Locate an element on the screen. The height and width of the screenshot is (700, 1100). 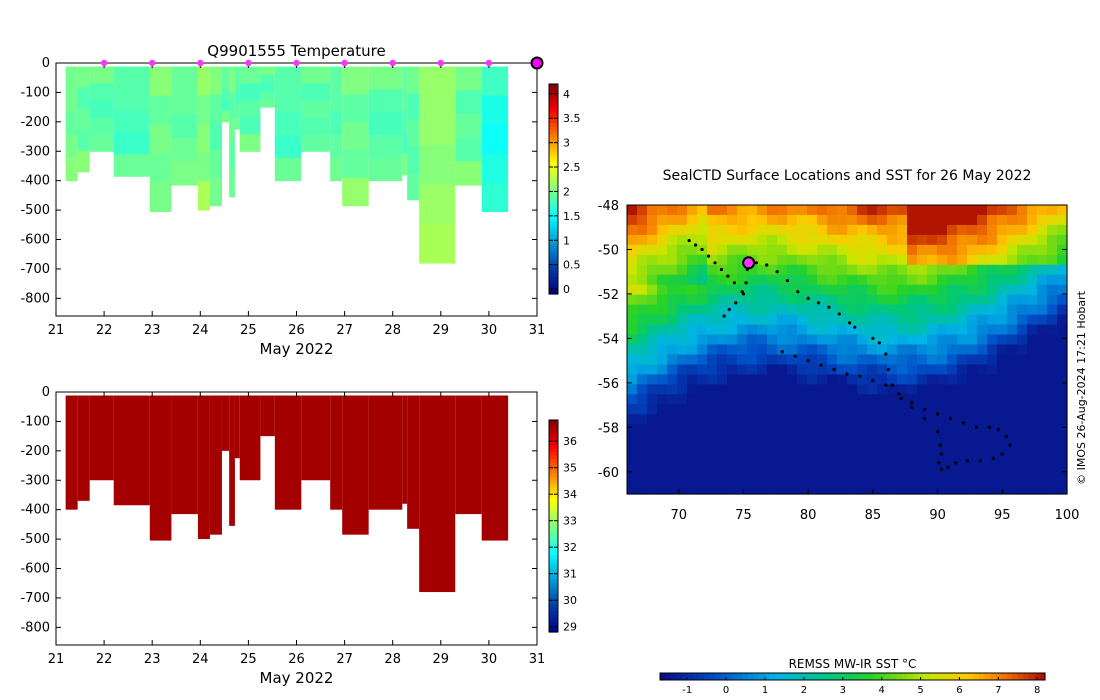
x-axis-label-0: May 2022 is located at coordinates (297, 349).